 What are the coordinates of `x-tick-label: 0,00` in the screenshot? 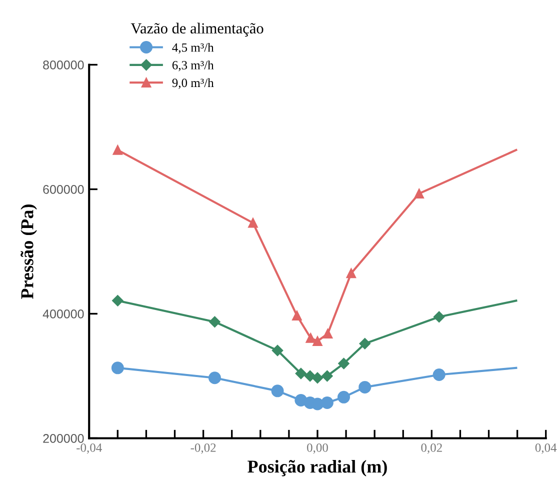 It's located at (317, 448).